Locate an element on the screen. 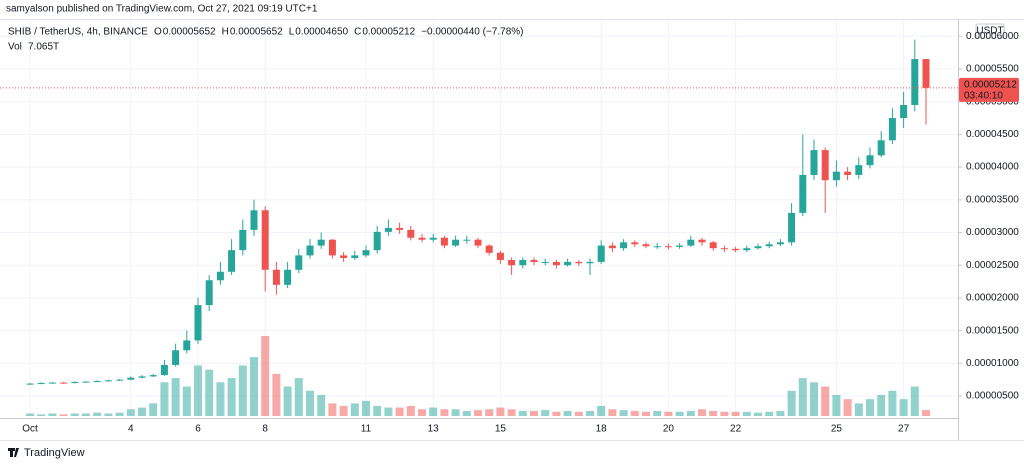 This screenshot has height=468, width=1024. logo-icon is located at coordinates (13, 452).